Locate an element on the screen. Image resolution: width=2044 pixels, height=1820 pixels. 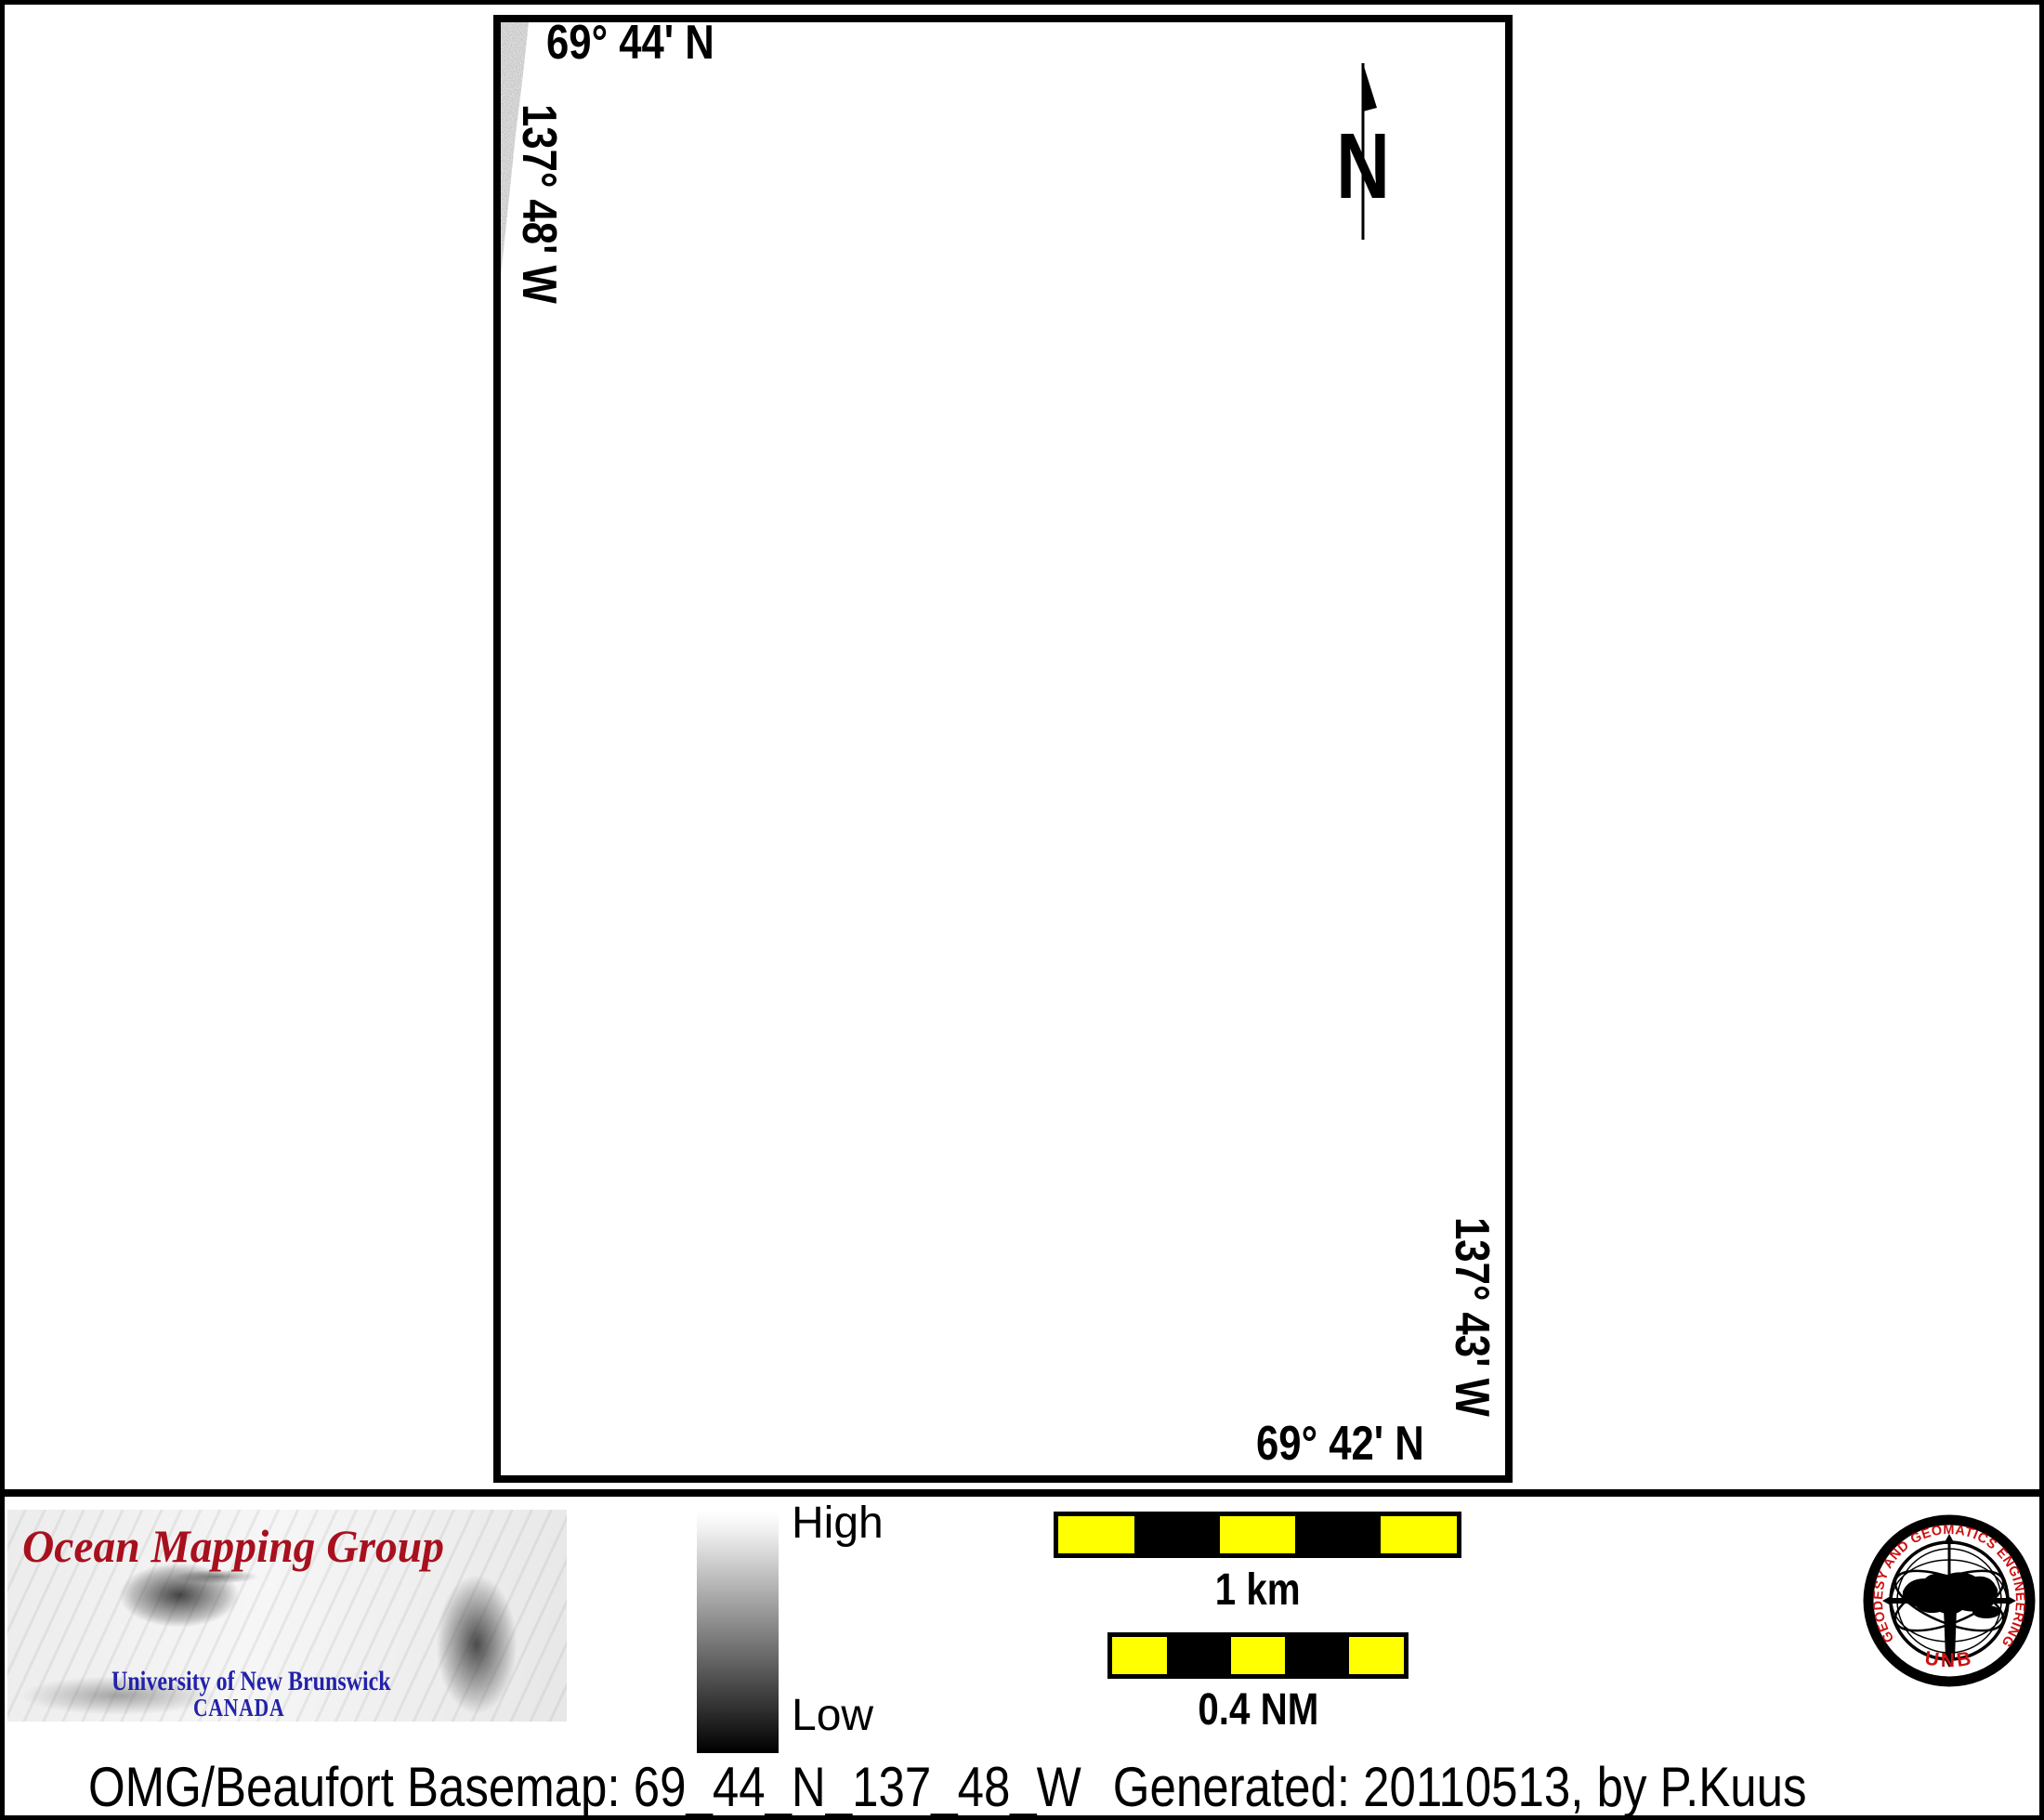
scalebar-km-text: 1 km is located at coordinates (1258, 1590).